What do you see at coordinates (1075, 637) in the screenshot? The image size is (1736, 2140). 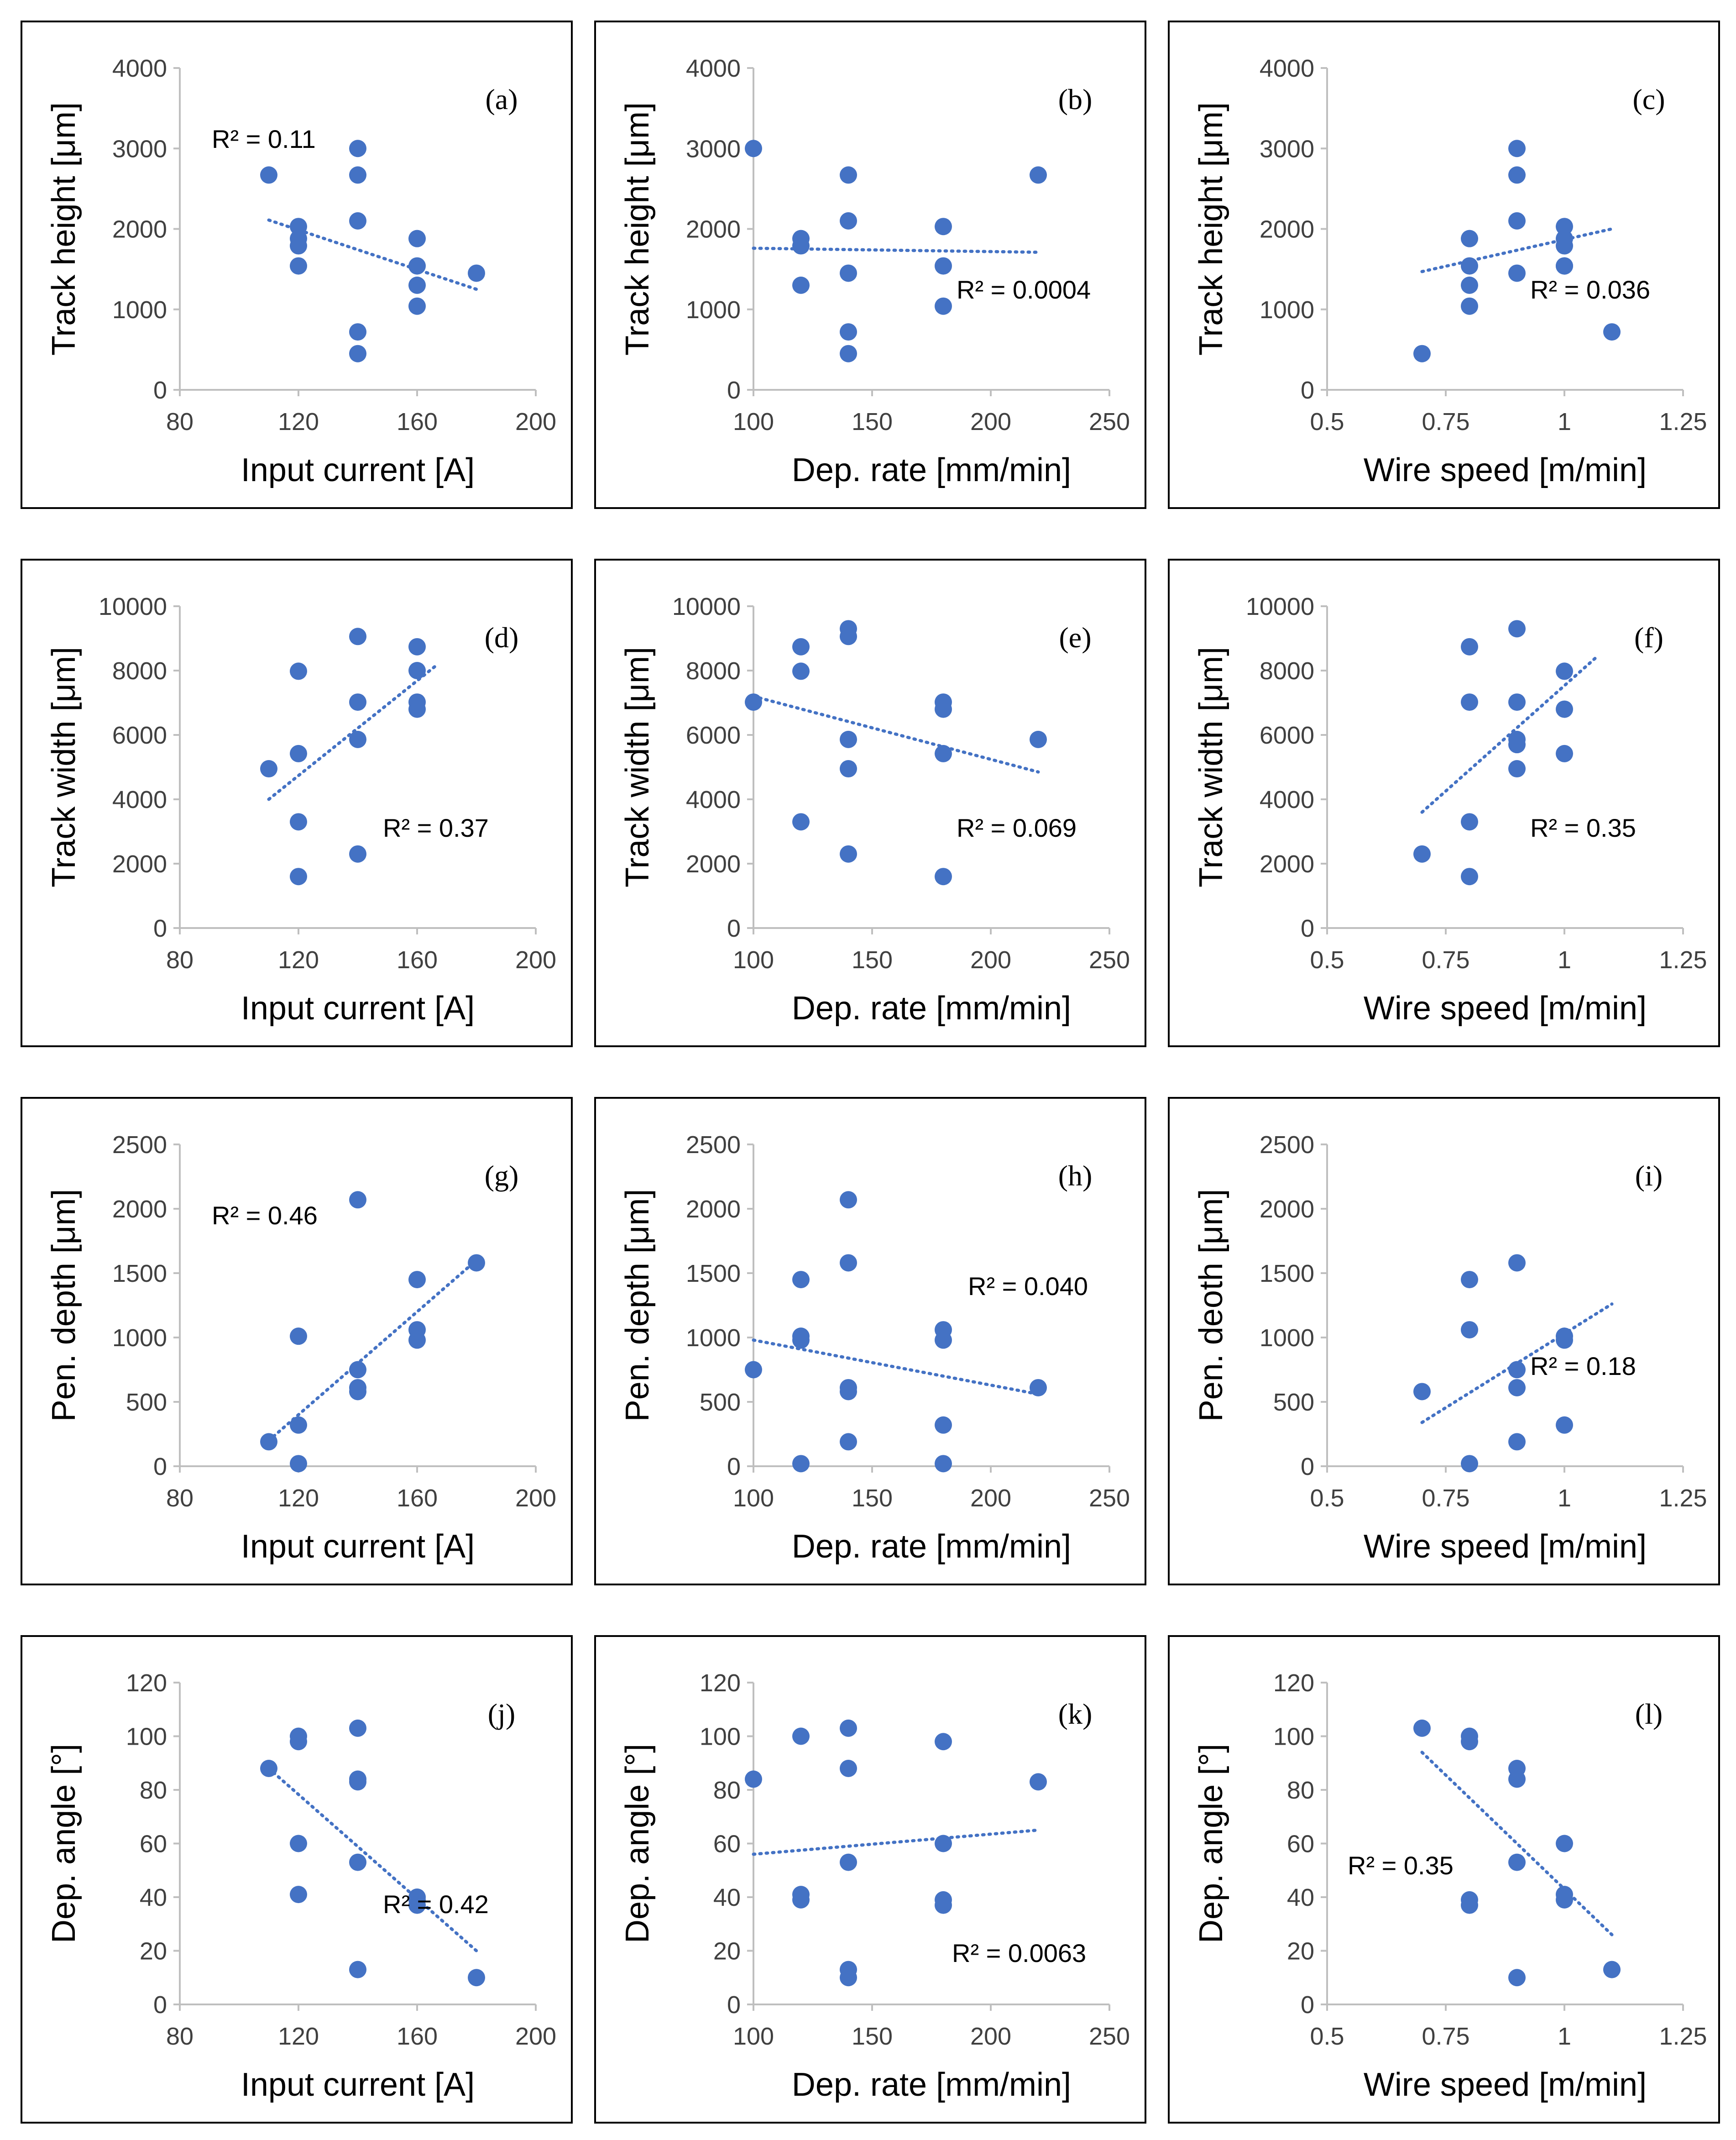 I see `panel-label: (e)` at bounding box center [1075, 637].